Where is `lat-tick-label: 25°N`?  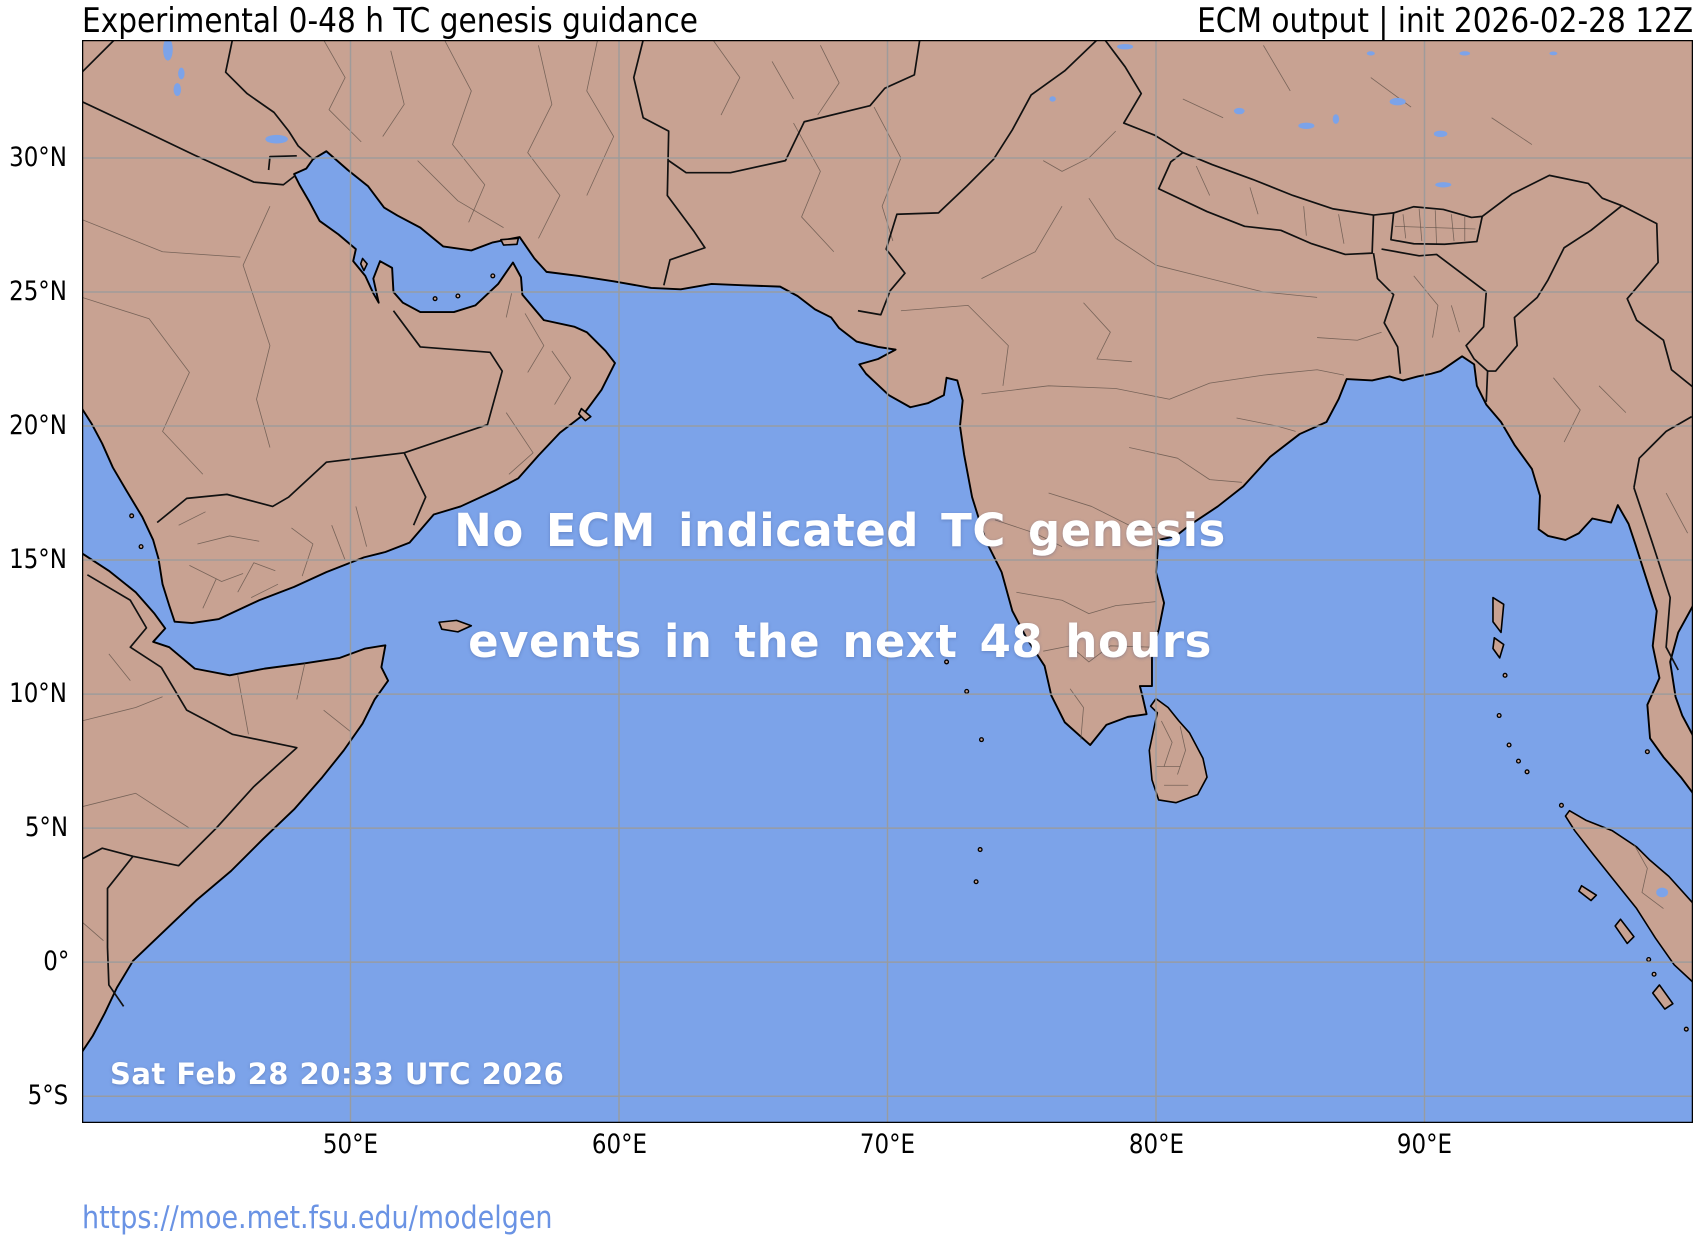
lat-tick-label: 25°N is located at coordinates (38, 291).